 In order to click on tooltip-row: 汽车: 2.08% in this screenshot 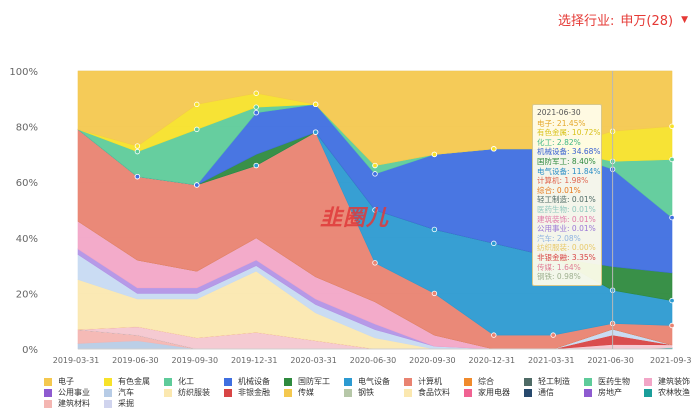, I will do `click(559, 238)`.